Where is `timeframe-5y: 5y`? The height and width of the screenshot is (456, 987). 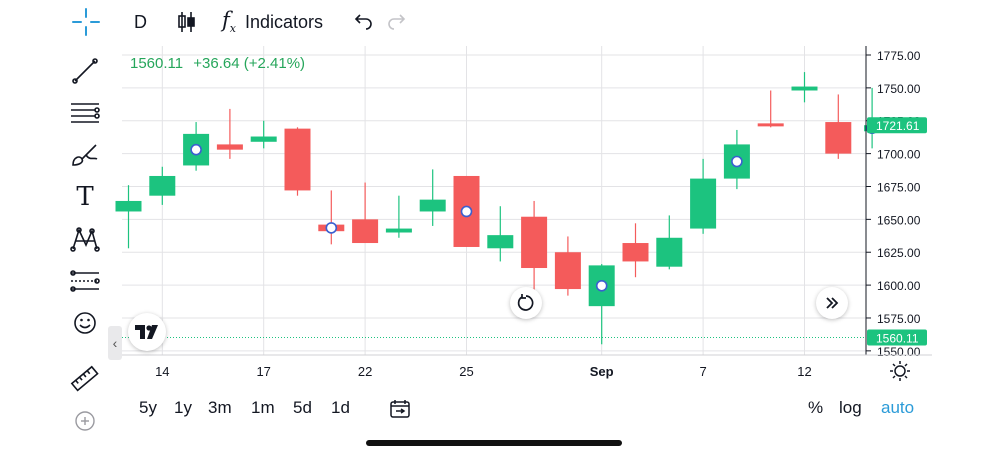
timeframe-5y: 5y is located at coordinates (148, 407).